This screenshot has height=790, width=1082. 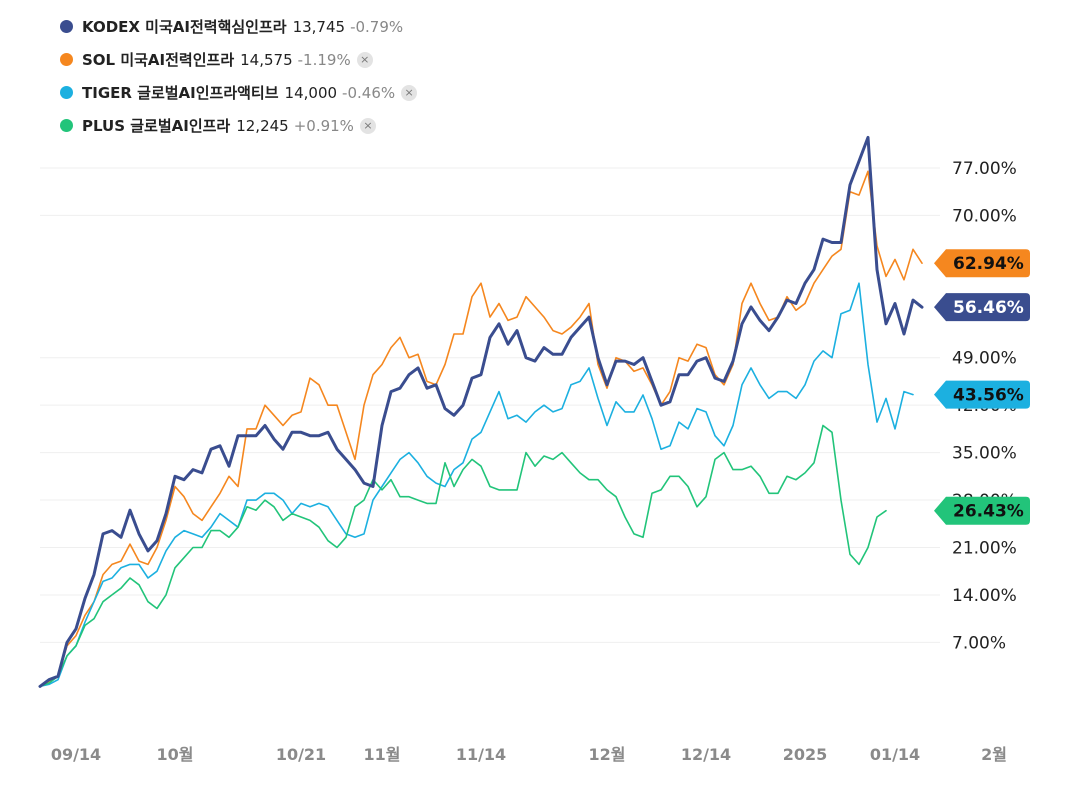 What do you see at coordinates (988, 396) in the screenshot?
I see `badge-value: 43.56%` at bounding box center [988, 396].